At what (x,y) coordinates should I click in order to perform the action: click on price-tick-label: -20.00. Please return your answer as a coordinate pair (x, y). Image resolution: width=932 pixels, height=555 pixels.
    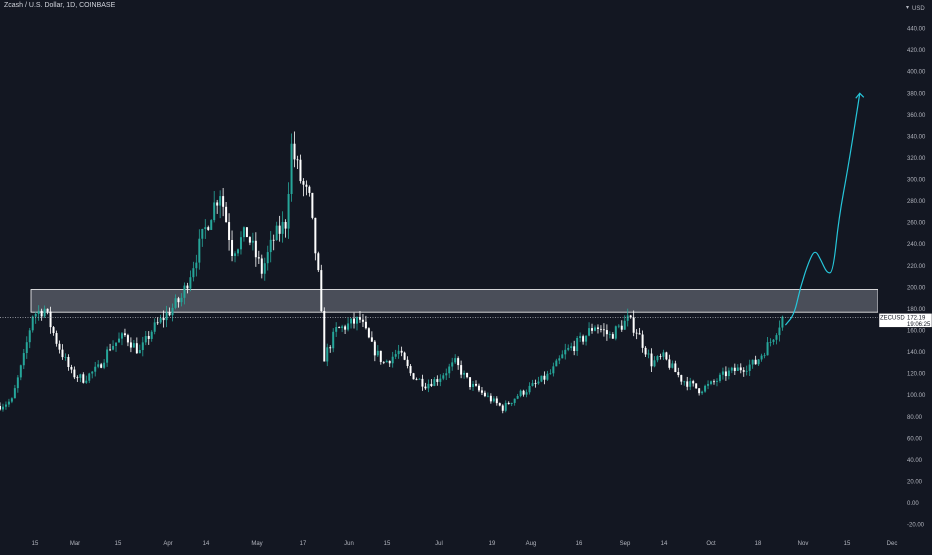
    Looking at the image, I should click on (916, 526).